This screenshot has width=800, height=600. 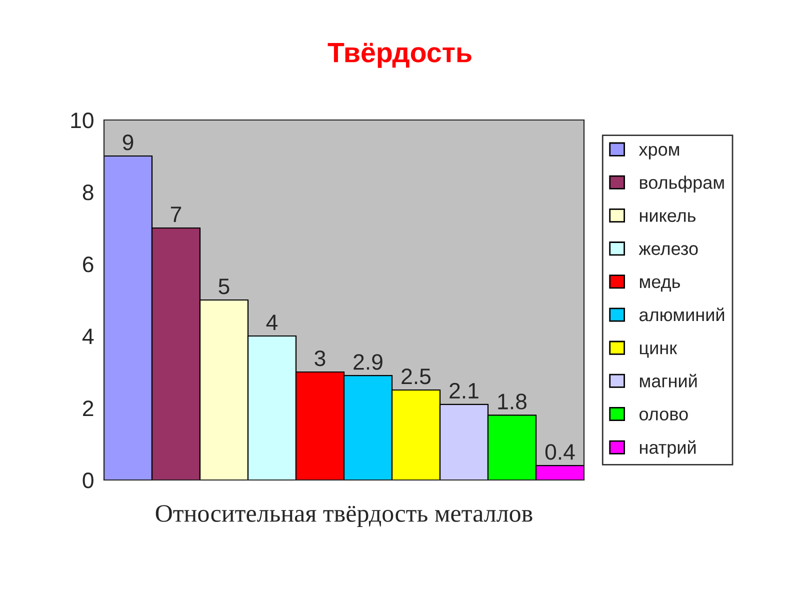 What do you see at coordinates (682, 315) in the screenshot?
I see `legend-label: алюминий` at bounding box center [682, 315].